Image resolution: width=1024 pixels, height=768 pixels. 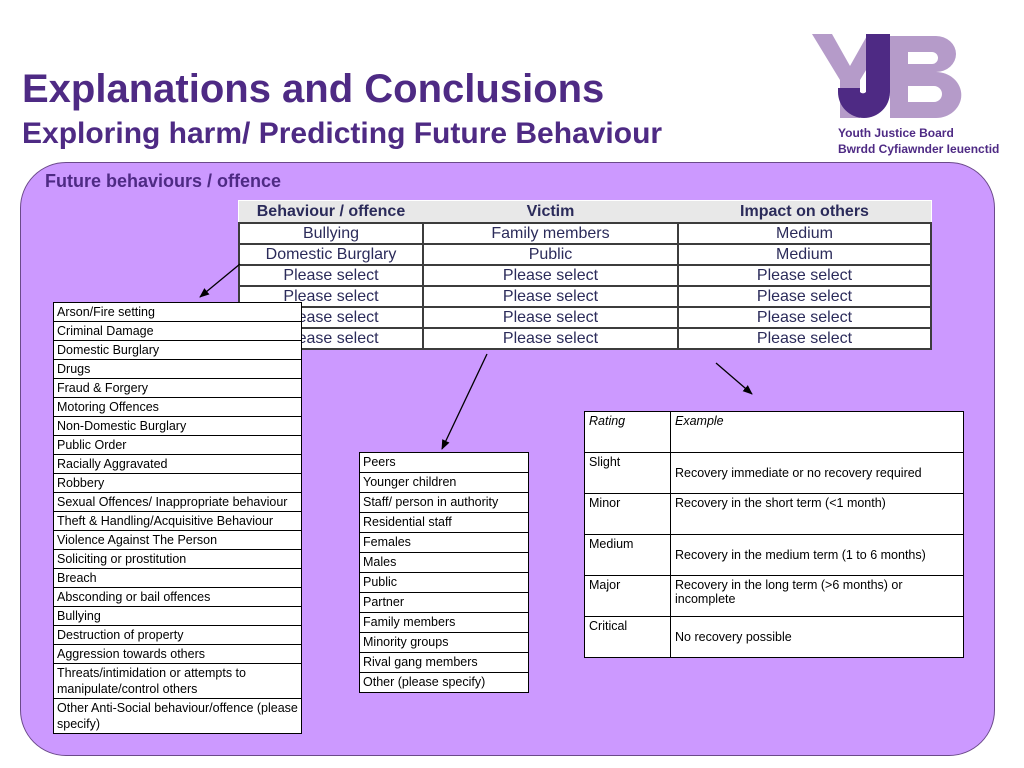 I want to click on list-item: Motoring Offences, so click(x=177, y=407).